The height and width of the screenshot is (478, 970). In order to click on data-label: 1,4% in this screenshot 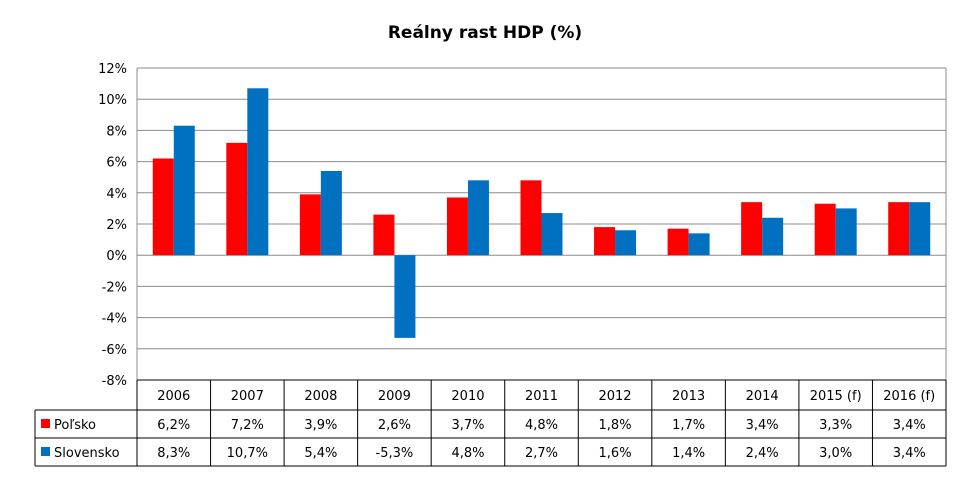, I will do `click(688, 453)`.